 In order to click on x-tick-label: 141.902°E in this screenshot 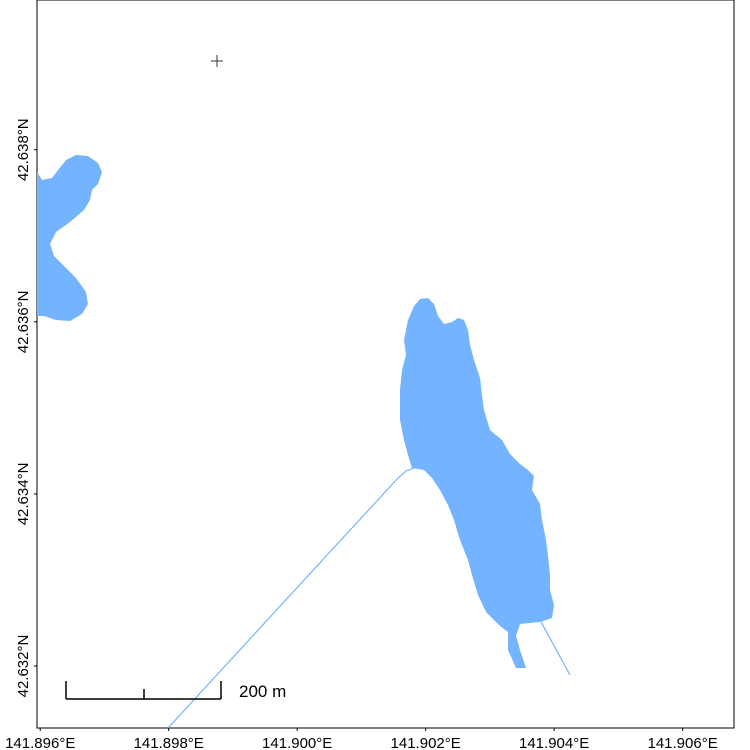, I will do `click(426, 742)`.